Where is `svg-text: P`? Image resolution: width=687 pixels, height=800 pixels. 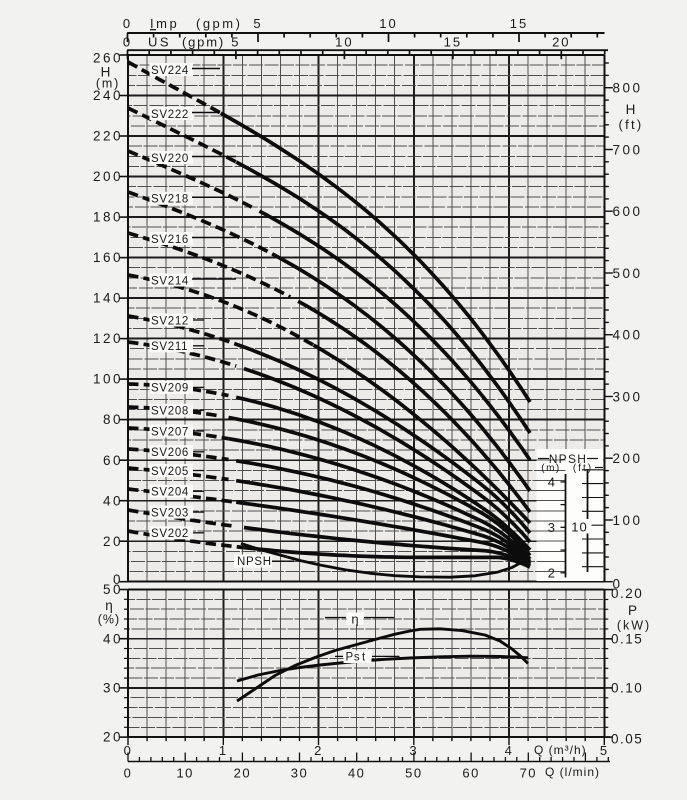 svg-text: P is located at coordinates (633, 610).